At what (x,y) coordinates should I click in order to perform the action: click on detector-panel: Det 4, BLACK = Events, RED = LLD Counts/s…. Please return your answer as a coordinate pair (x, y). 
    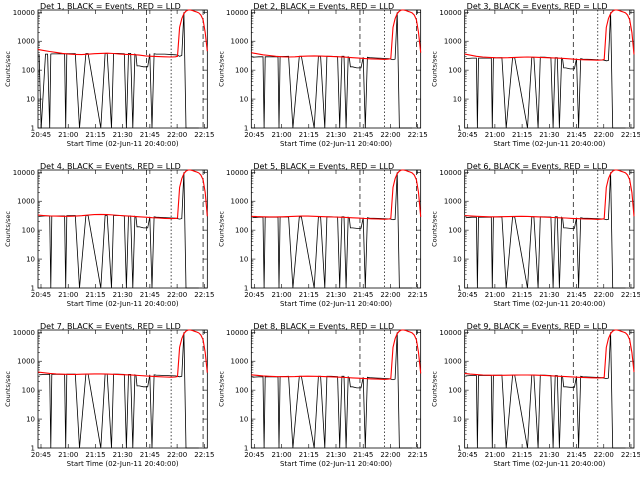
    Looking at the image, I should click on (109, 235).